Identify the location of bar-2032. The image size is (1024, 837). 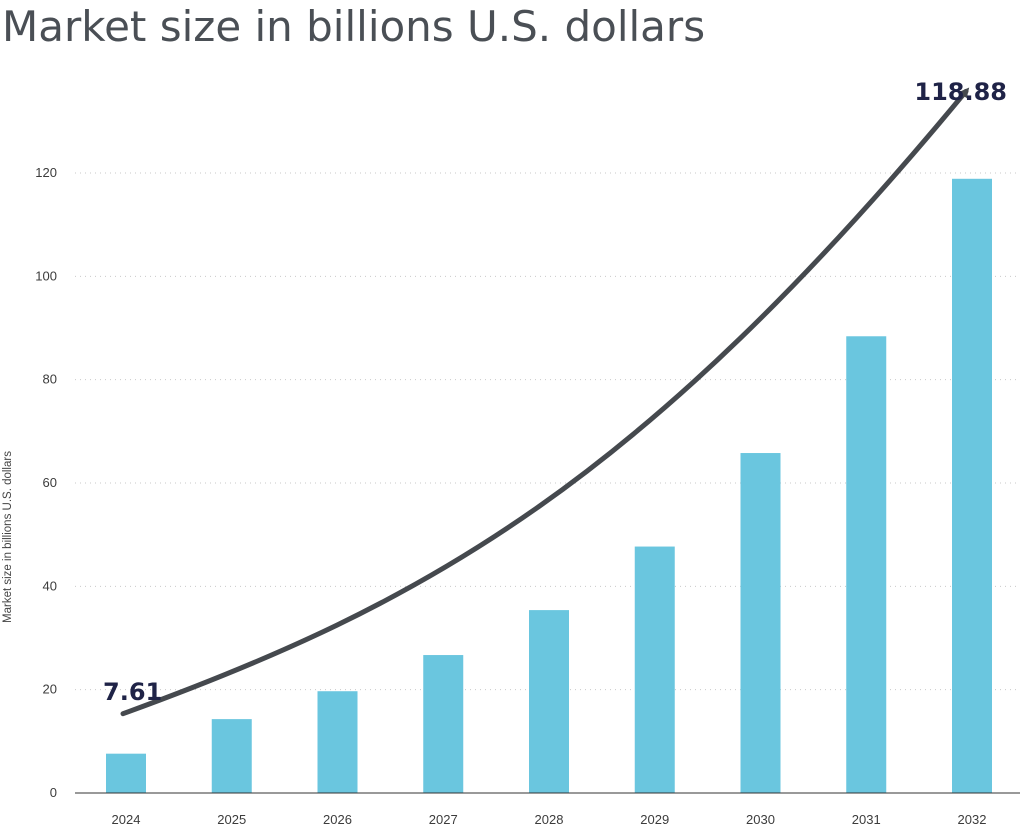
(972, 485).